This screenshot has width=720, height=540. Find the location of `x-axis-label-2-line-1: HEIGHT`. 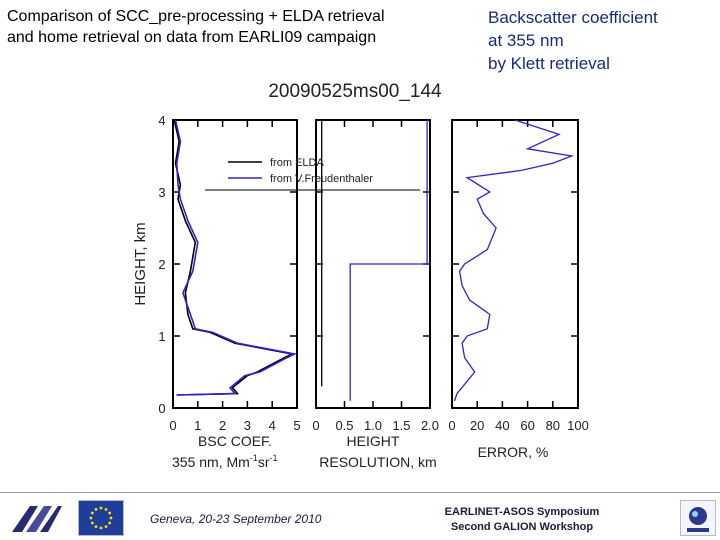

x-axis-label-2-line-1: HEIGHT is located at coordinates (373, 441).